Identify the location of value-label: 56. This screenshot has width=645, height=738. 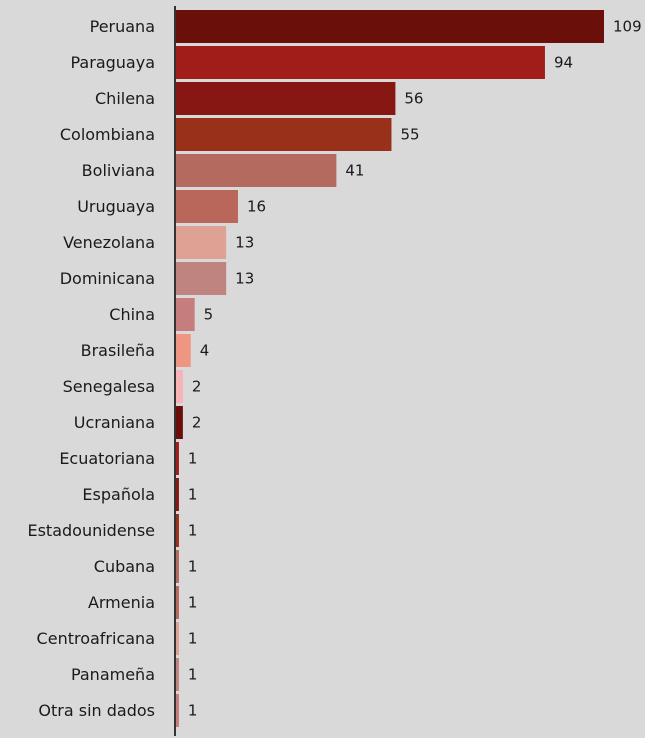
(413, 99).